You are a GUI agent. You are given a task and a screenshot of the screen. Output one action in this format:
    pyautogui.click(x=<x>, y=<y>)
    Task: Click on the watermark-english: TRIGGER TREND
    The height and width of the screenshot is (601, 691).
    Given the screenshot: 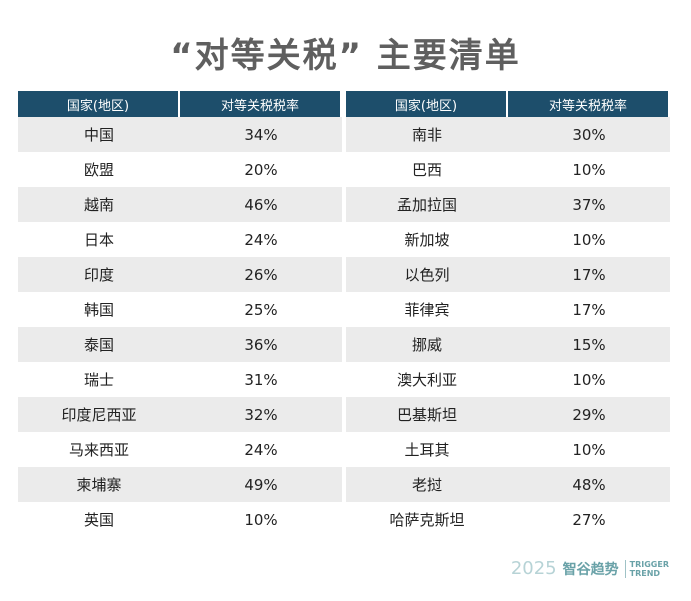 What is the action you would take?
    pyautogui.click(x=646, y=568)
    